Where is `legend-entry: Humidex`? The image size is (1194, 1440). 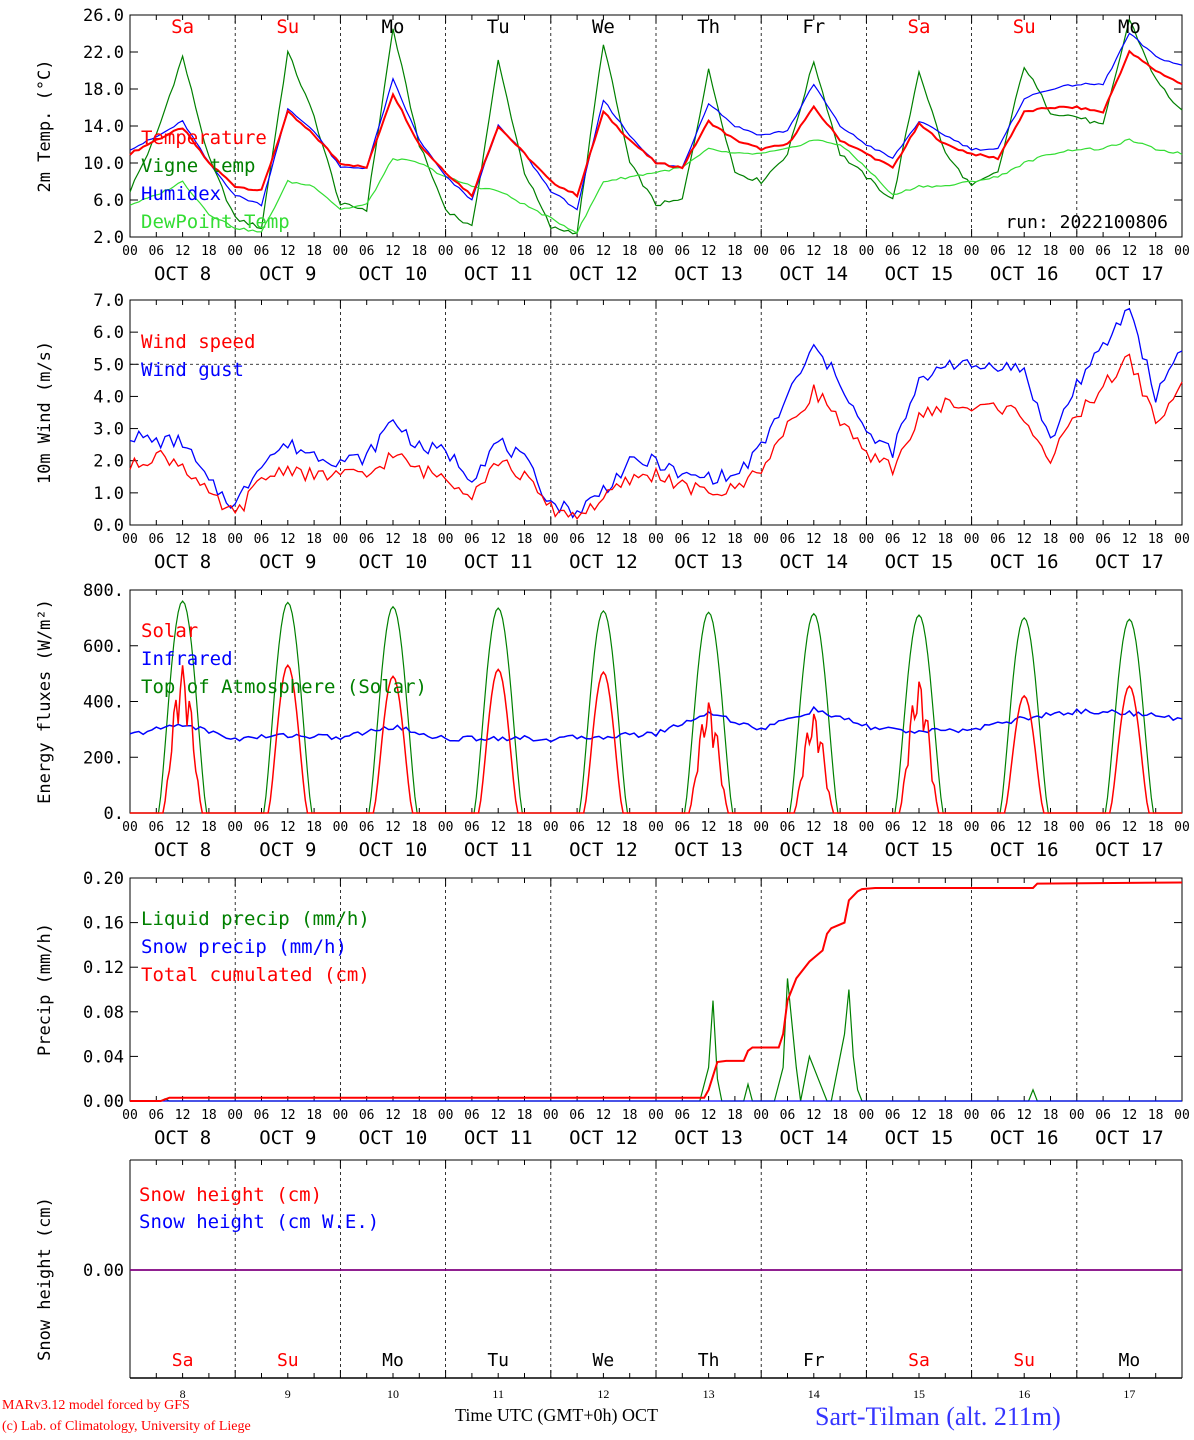
legend-entry: Humidex is located at coordinates (181, 194).